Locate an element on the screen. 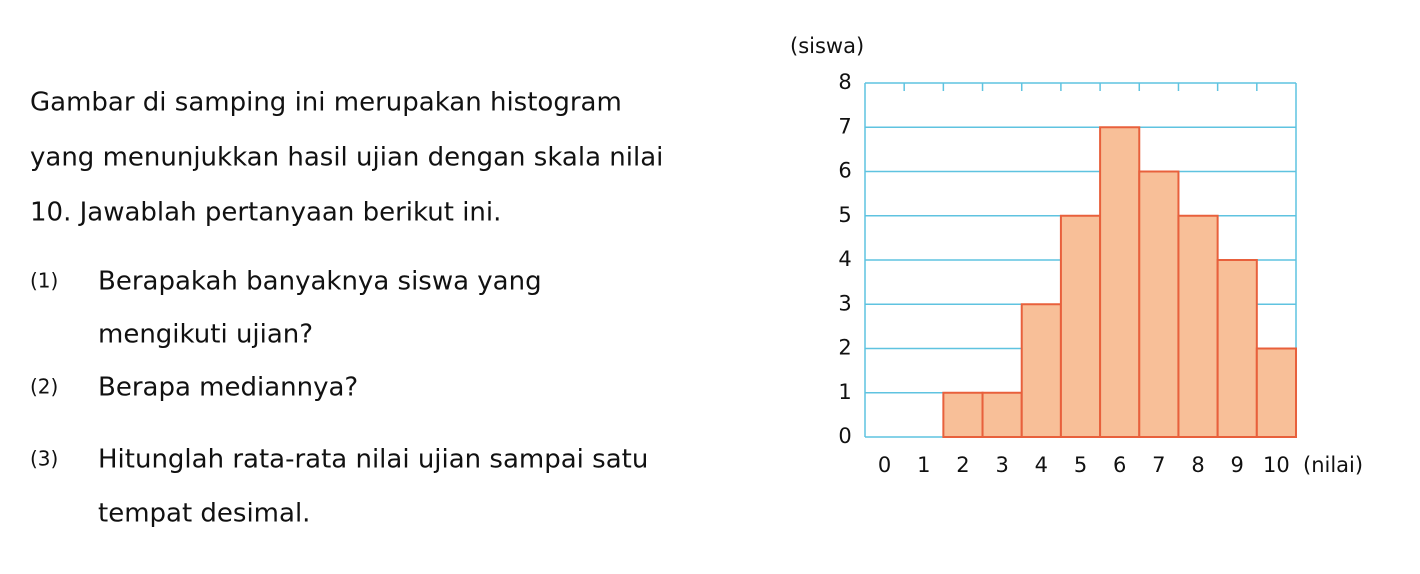 This screenshot has height=574, width=1420. x-tick-label: 9 is located at coordinates (1237, 465).